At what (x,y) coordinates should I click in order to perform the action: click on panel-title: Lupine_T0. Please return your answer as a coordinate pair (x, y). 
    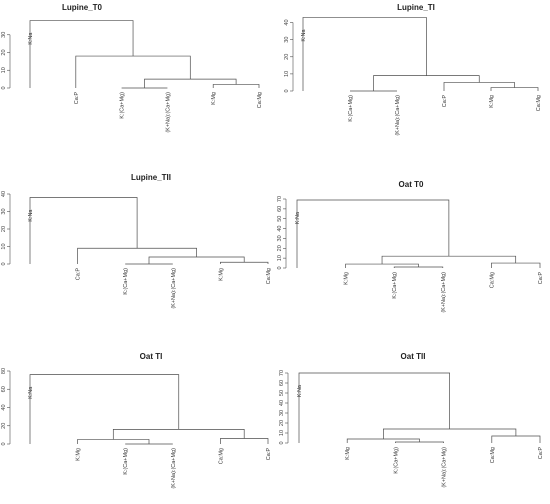
    Looking at the image, I should click on (82, 7).